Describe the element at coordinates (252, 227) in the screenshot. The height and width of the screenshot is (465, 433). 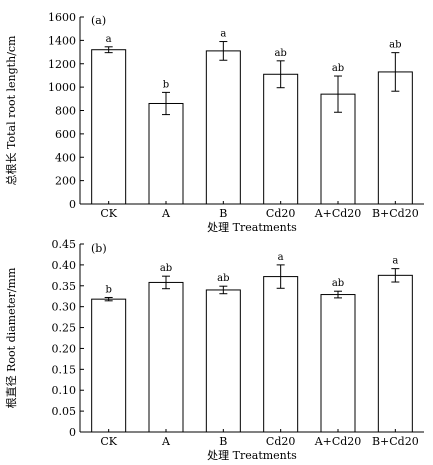
I see `panel-a-x-axis-title: 处理 Treatments` at that location.